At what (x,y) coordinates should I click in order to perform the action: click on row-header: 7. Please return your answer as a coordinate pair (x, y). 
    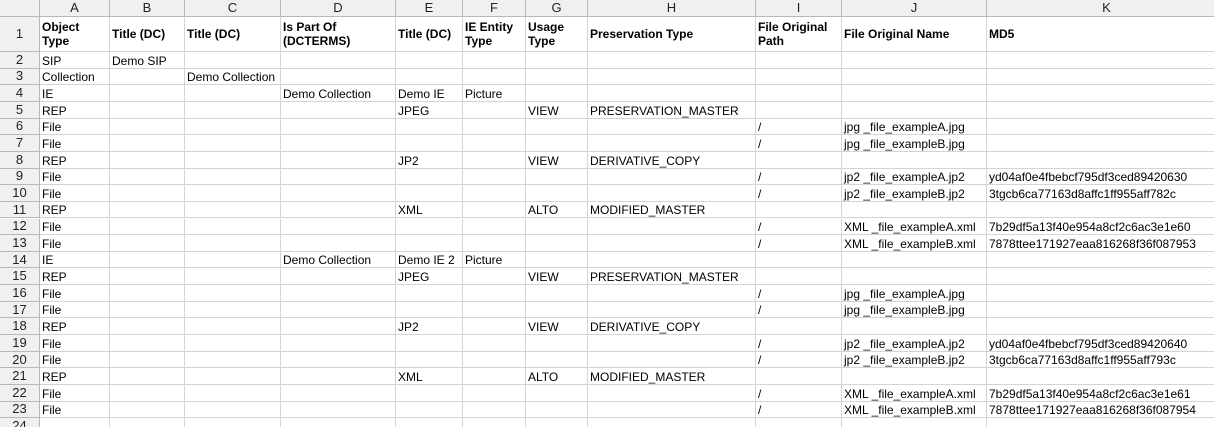
    Looking at the image, I should click on (20, 143).